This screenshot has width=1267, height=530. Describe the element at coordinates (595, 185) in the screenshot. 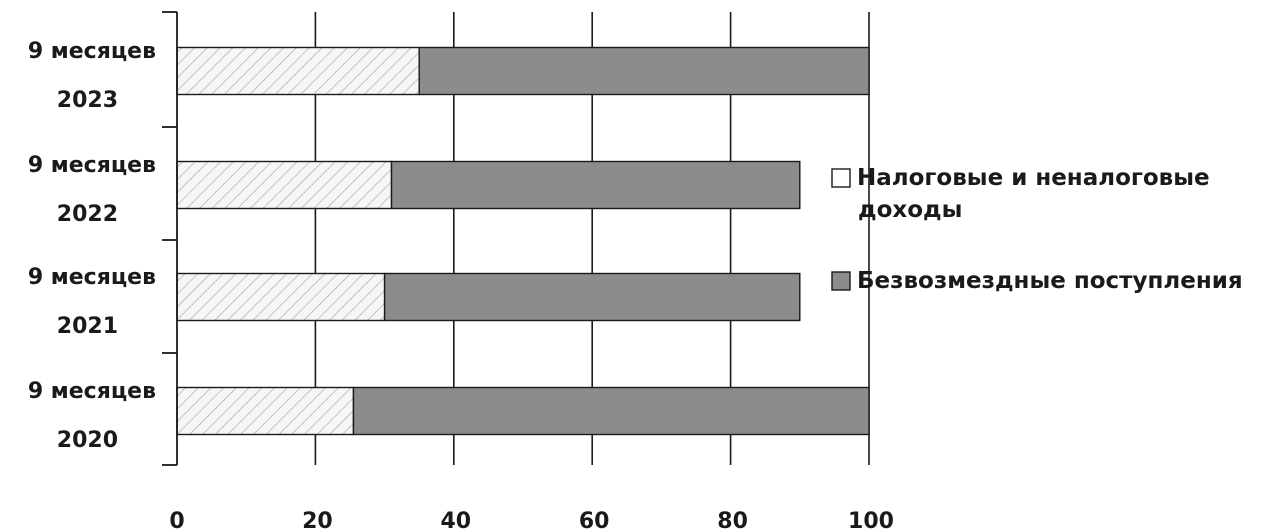

I see `bar-gratuitous-receipts-2022` at that location.